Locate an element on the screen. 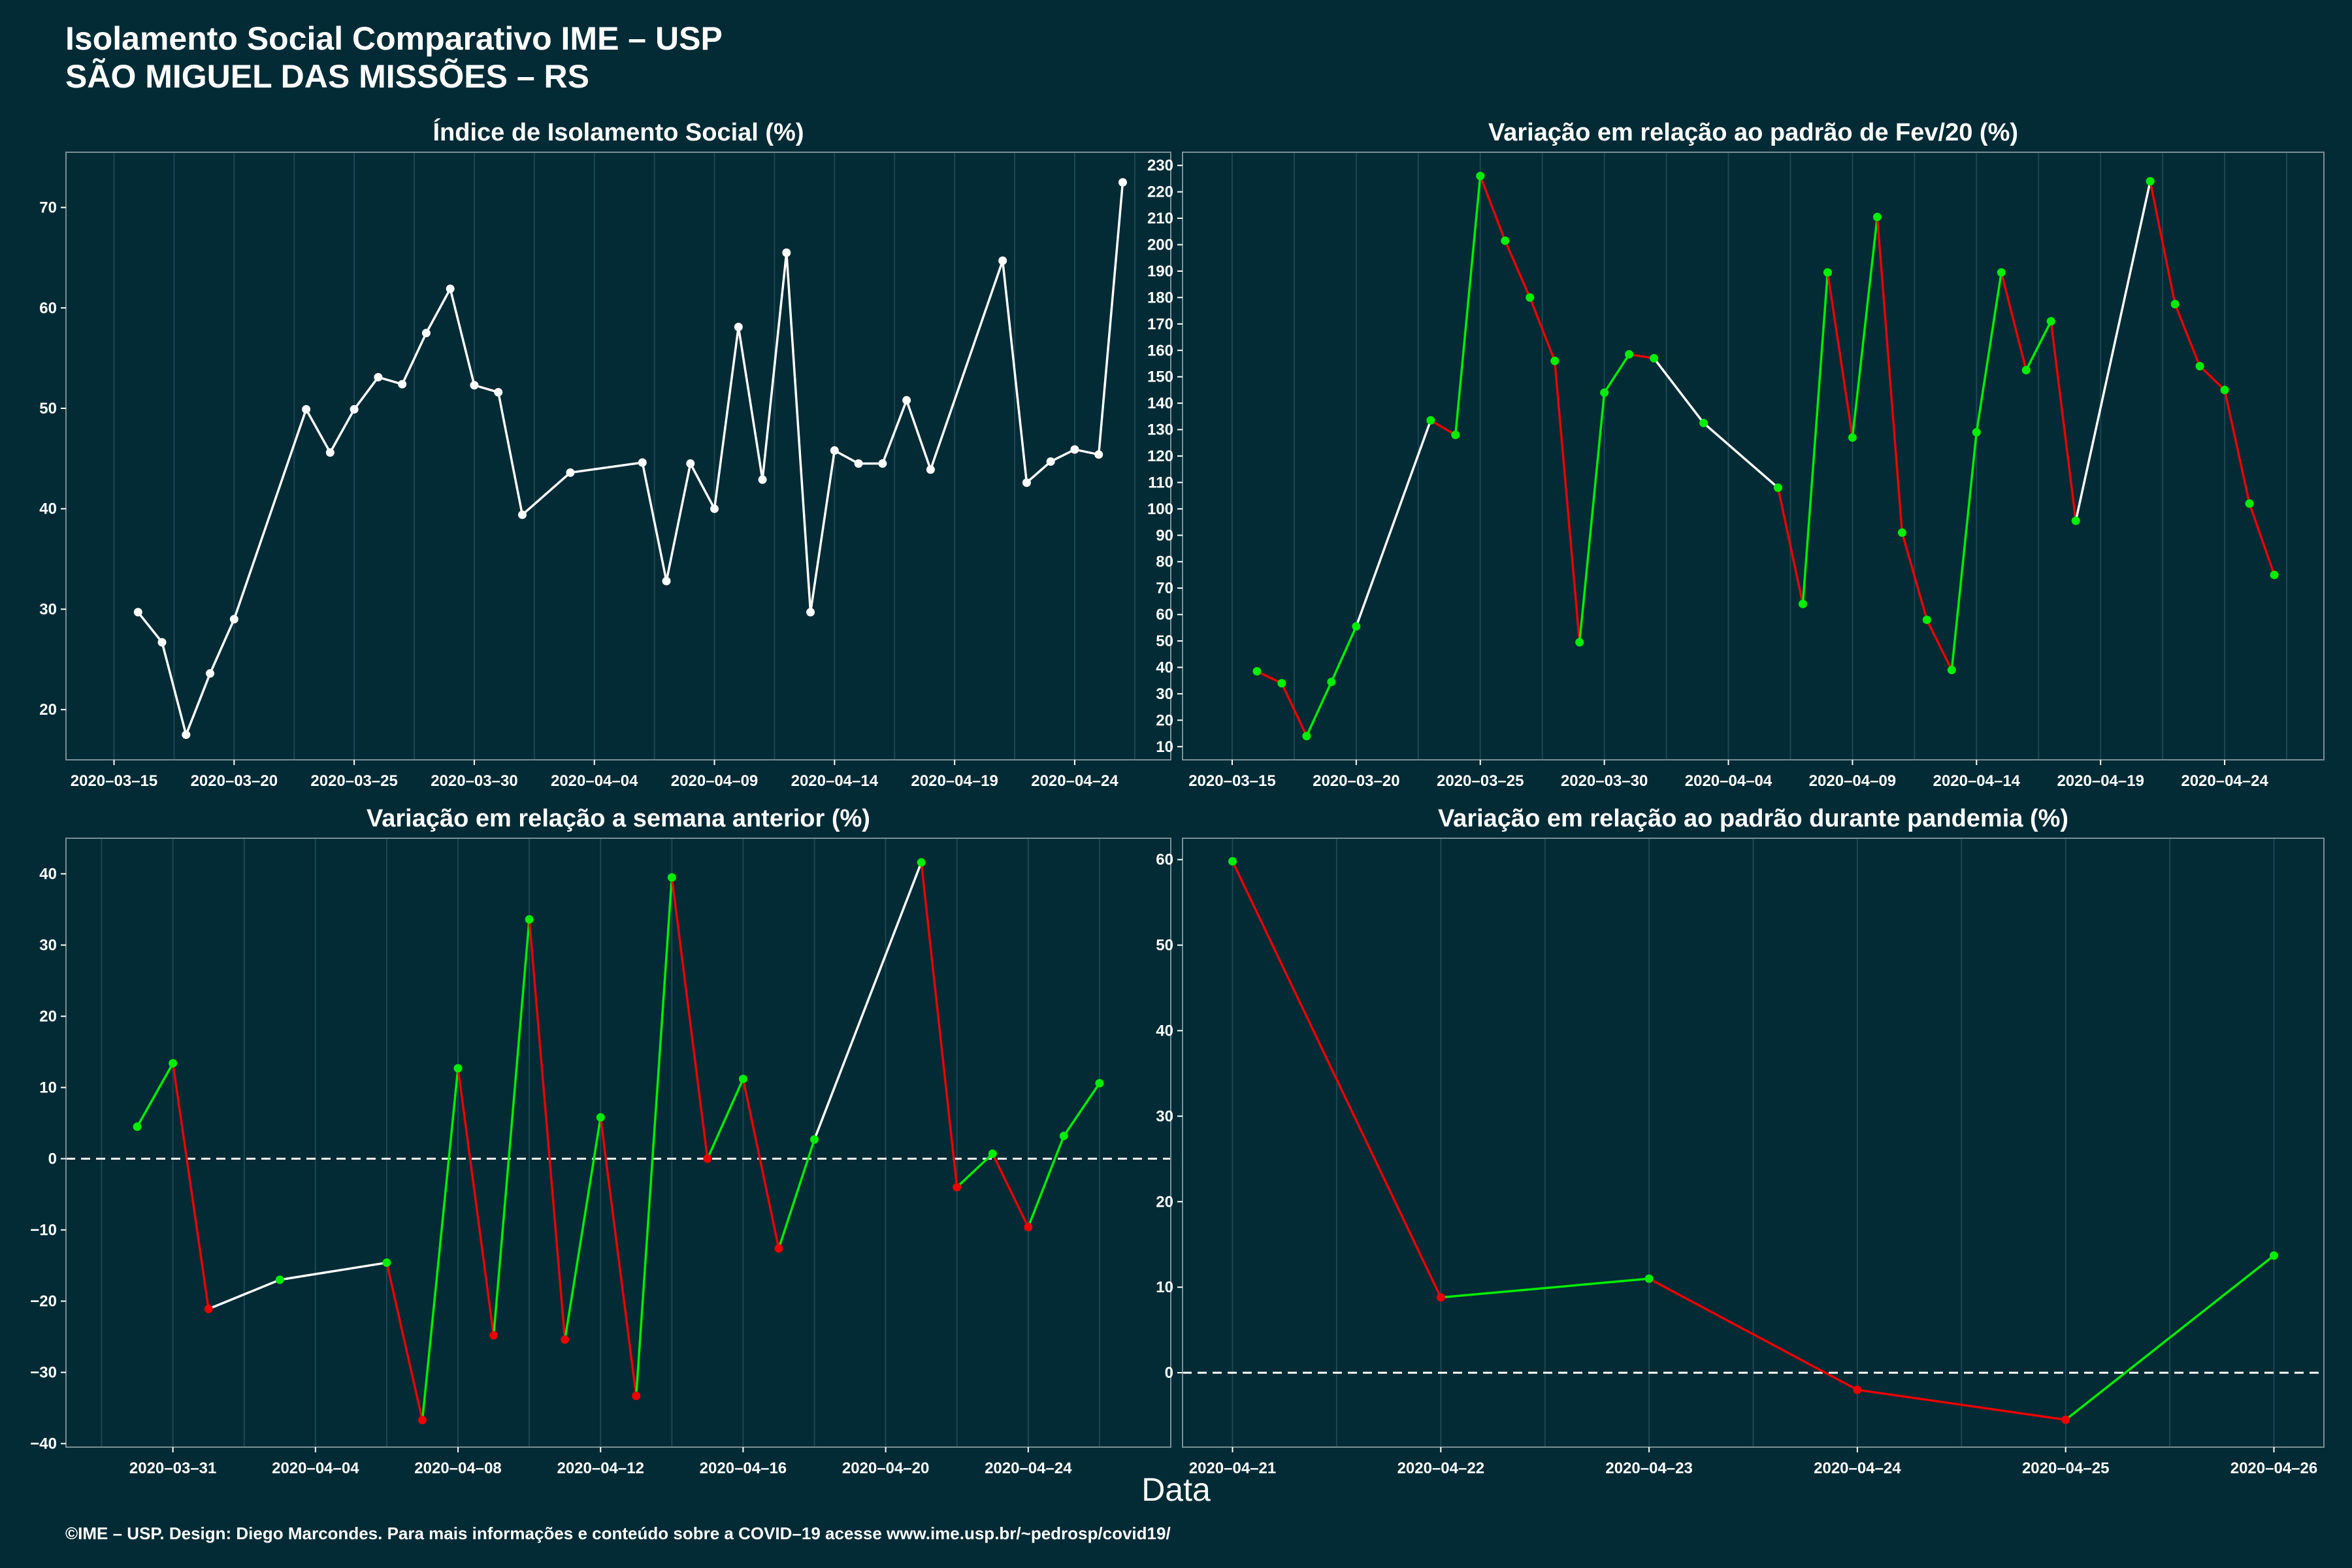 The height and width of the screenshot is (1568, 2352). x-tick-label: 2020–04–08 is located at coordinates (457, 1468).